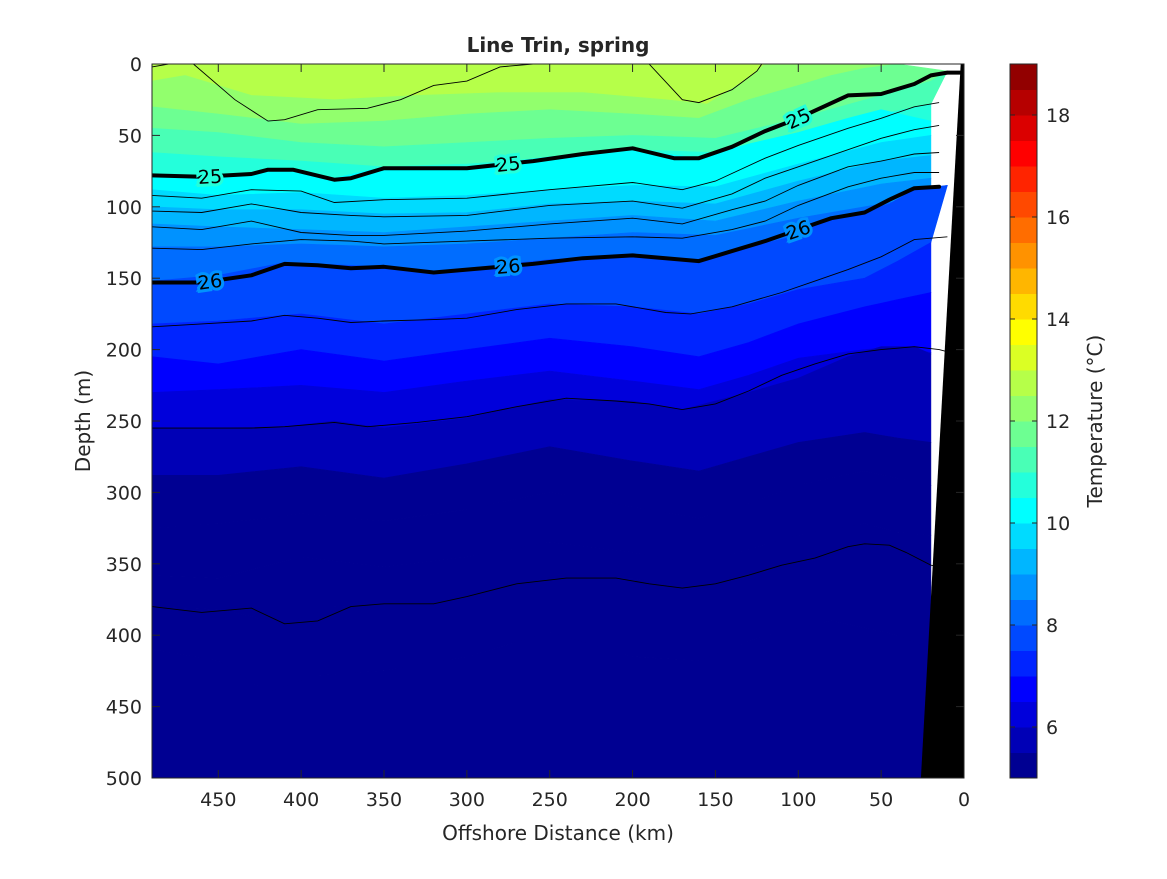  Describe the element at coordinates (1095, 422) in the screenshot. I see `colorbar-label: Temperature (°C)` at that location.